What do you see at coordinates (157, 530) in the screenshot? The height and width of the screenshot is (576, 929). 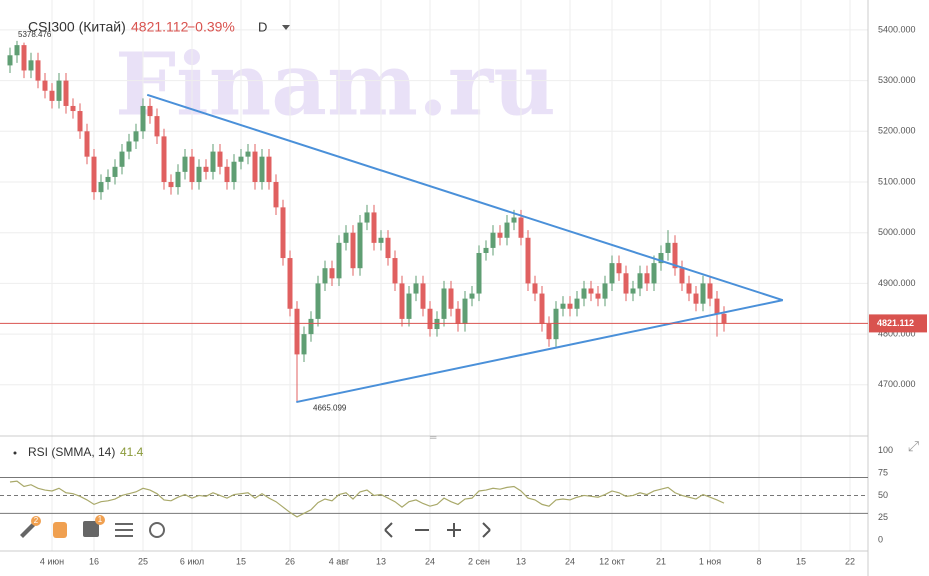 I see `undo-tool` at bounding box center [157, 530].